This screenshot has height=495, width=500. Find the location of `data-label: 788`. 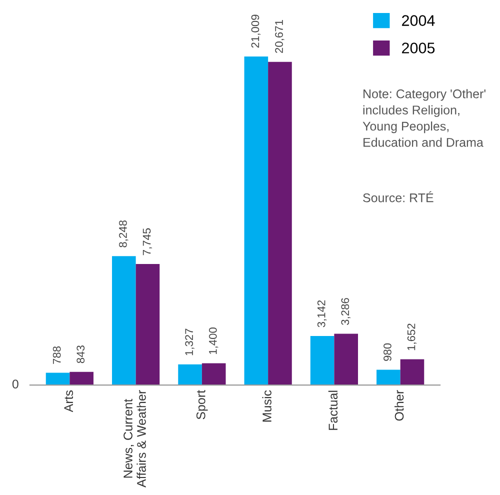

data-label: 788 is located at coordinates (56, 355).